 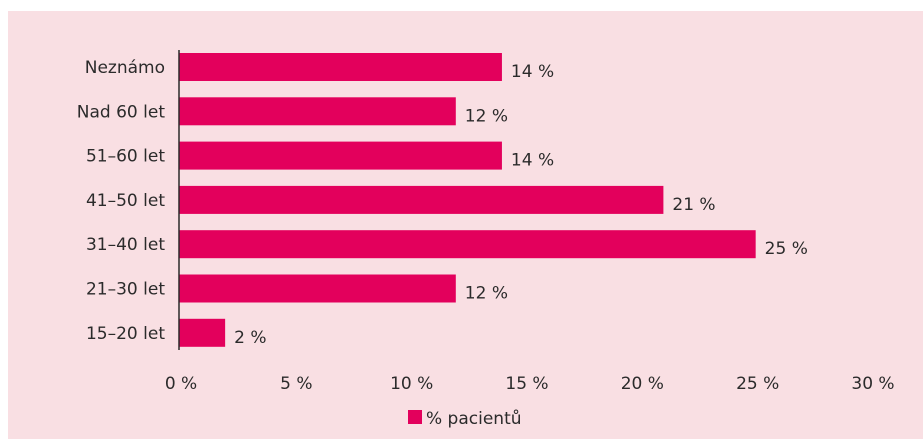 I want to click on category-label: 31–40 let, so click(x=125, y=245).